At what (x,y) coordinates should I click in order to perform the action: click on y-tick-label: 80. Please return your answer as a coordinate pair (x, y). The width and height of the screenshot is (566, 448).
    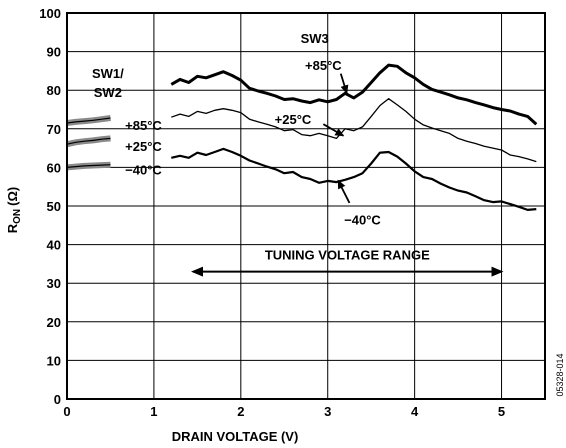
    Looking at the image, I should click on (54, 90).